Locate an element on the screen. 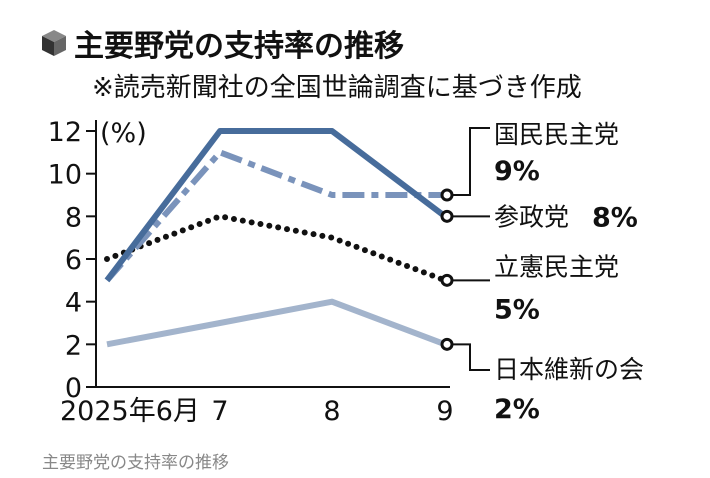 The width and height of the screenshot is (710, 478). y-tick-label: 10 is located at coordinates (65, 175).